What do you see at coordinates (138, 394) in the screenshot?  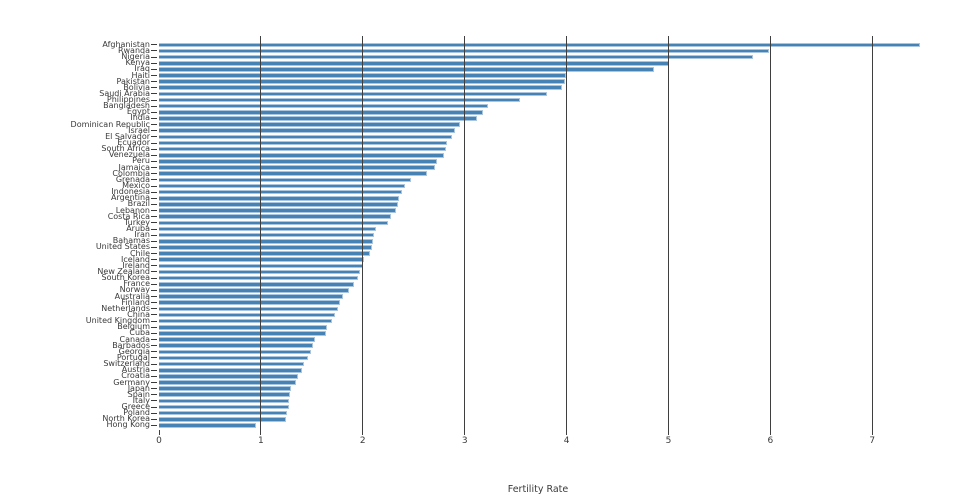 I see `country-label: Spain` at bounding box center [138, 394].